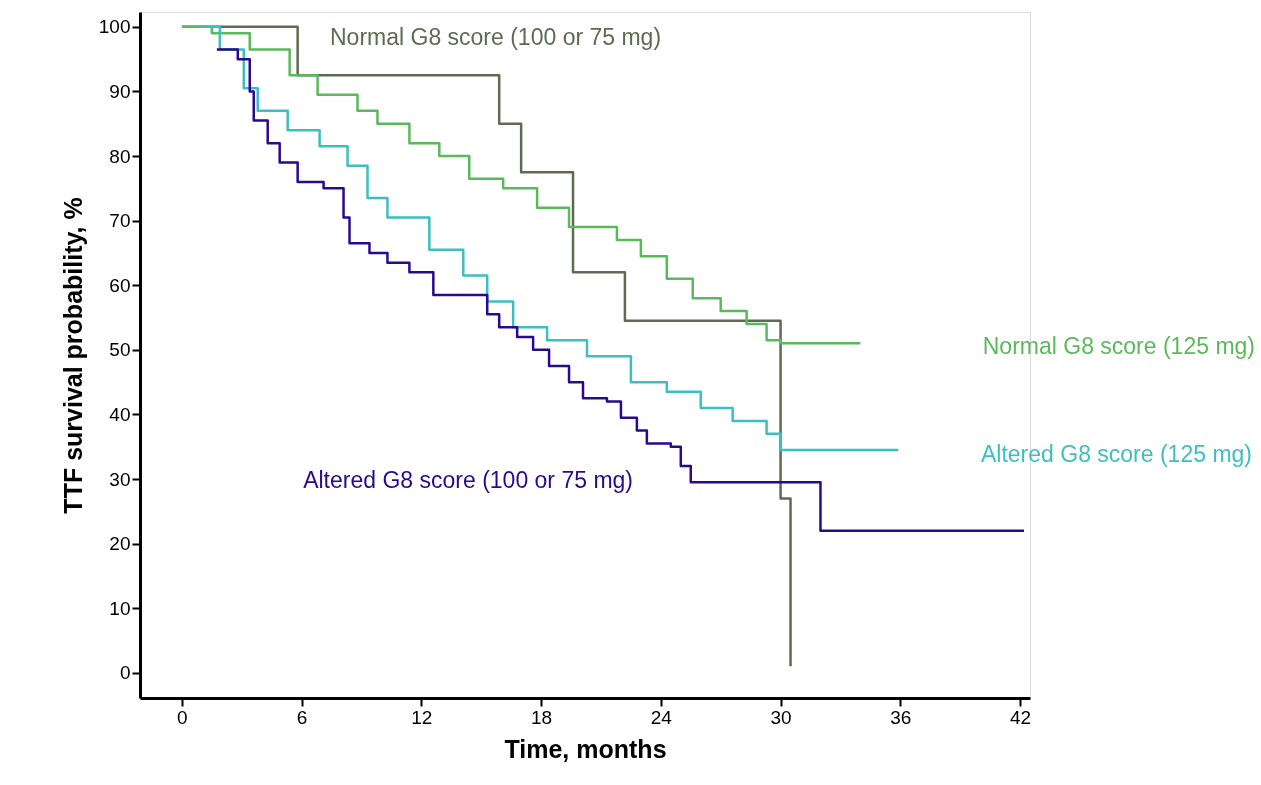 Image resolution: width=1261 pixels, height=785 pixels. I want to click on y-tick-label: 0, so click(125, 673).